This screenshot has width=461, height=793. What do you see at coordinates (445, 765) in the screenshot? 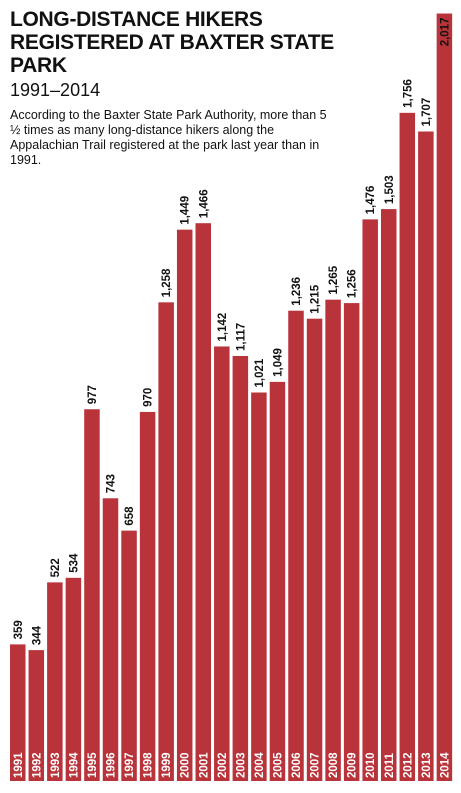
I see `year-label: 2014` at bounding box center [445, 765].